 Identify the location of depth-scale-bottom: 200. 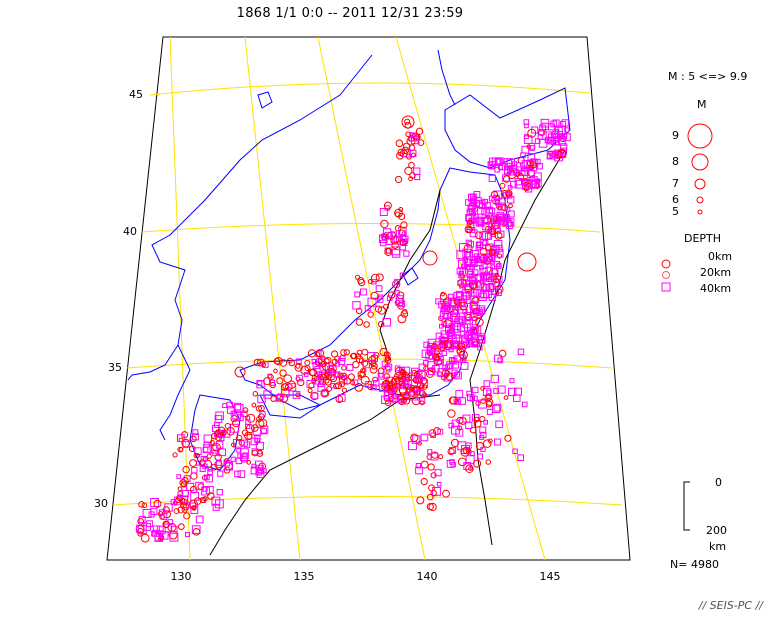
(716, 530).